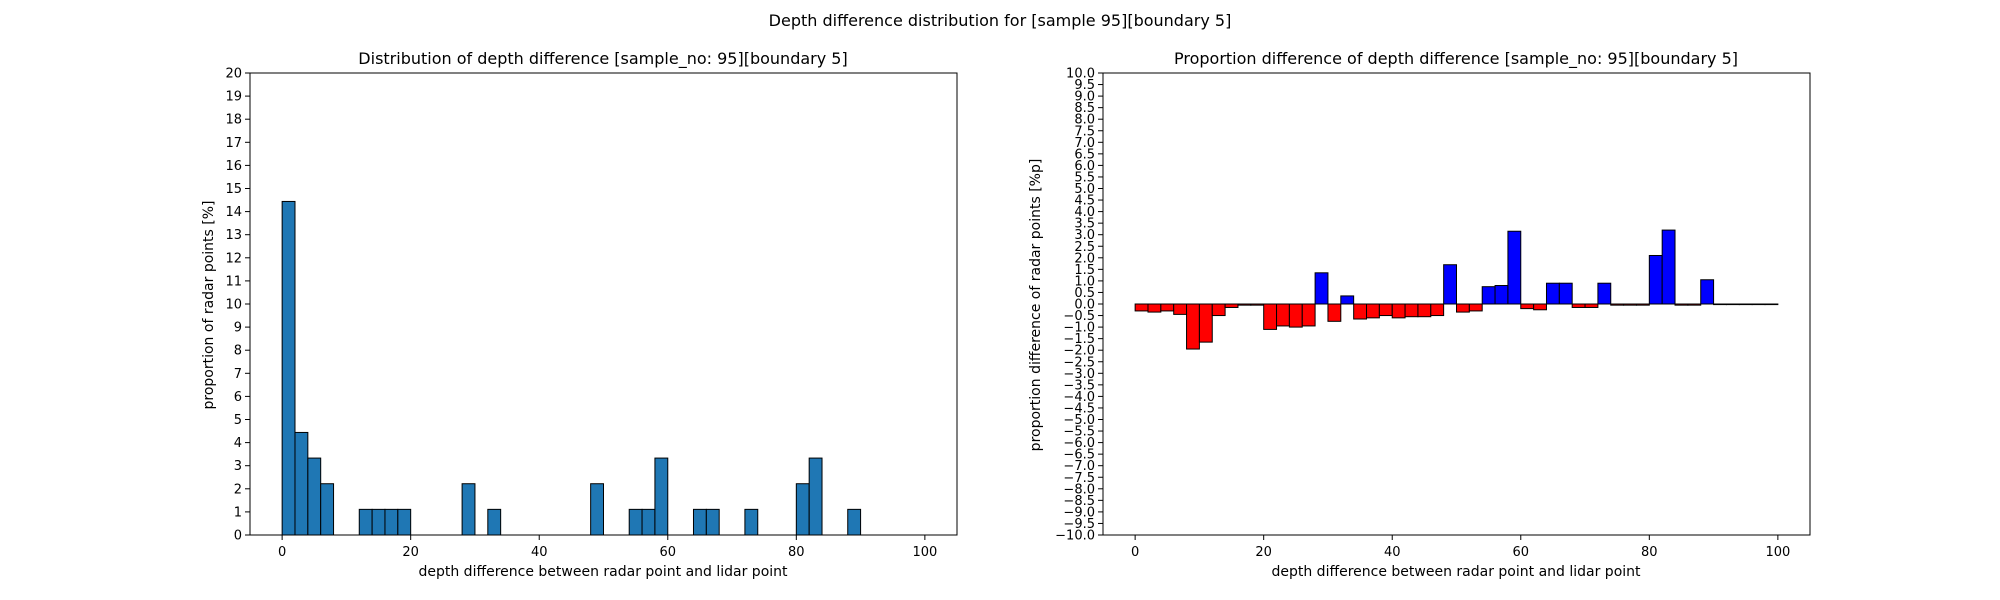  What do you see at coordinates (1084, 270) in the screenshot?
I see `right-y-tick-label-23: 1.5` at bounding box center [1084, 270].